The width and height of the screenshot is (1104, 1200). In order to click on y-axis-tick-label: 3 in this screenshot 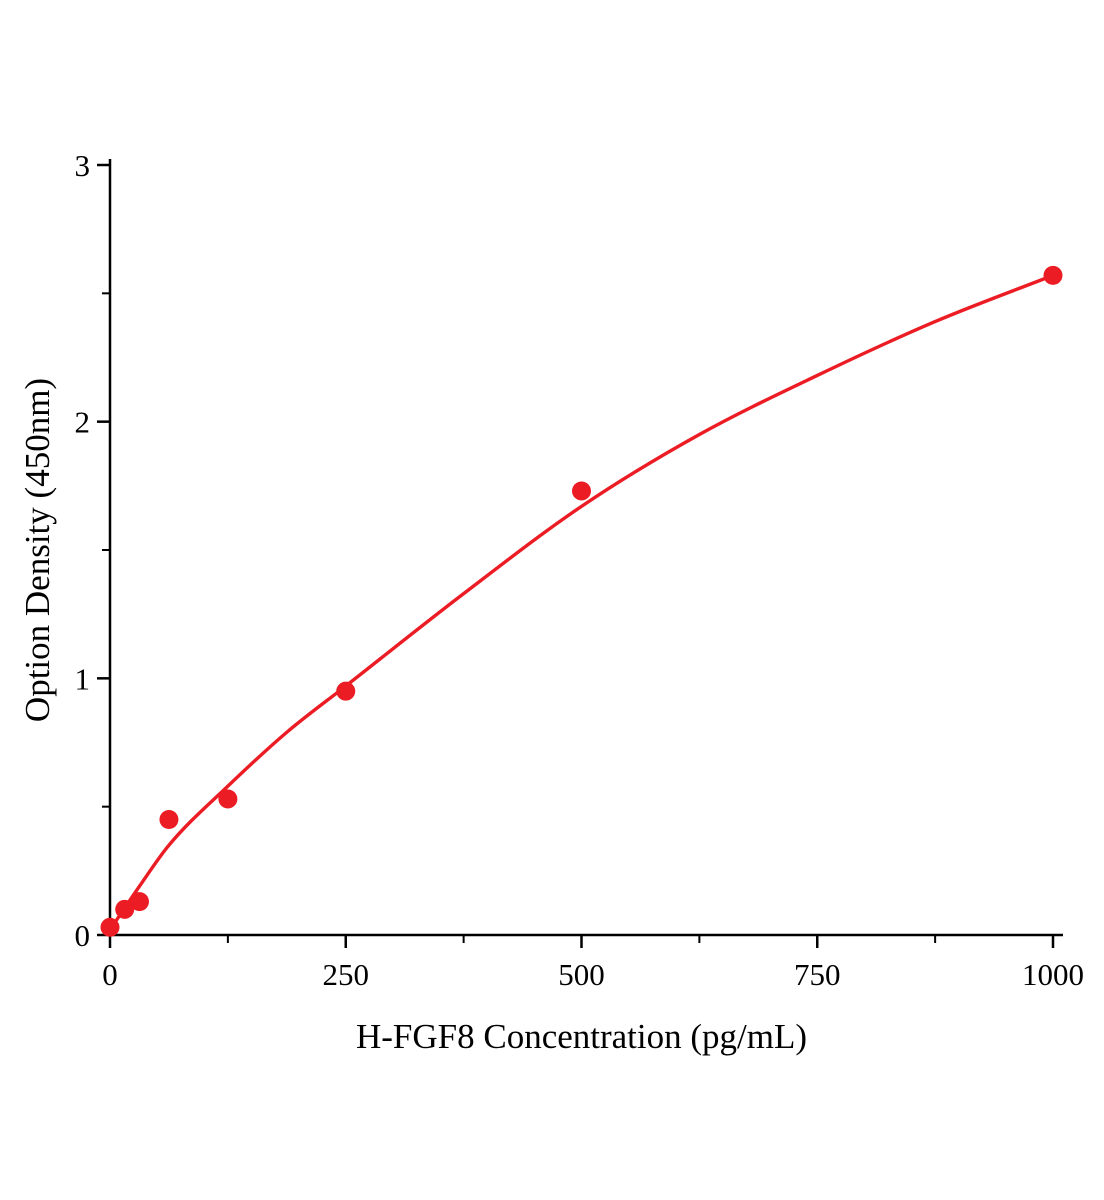, I will do `click(83, 165)`.